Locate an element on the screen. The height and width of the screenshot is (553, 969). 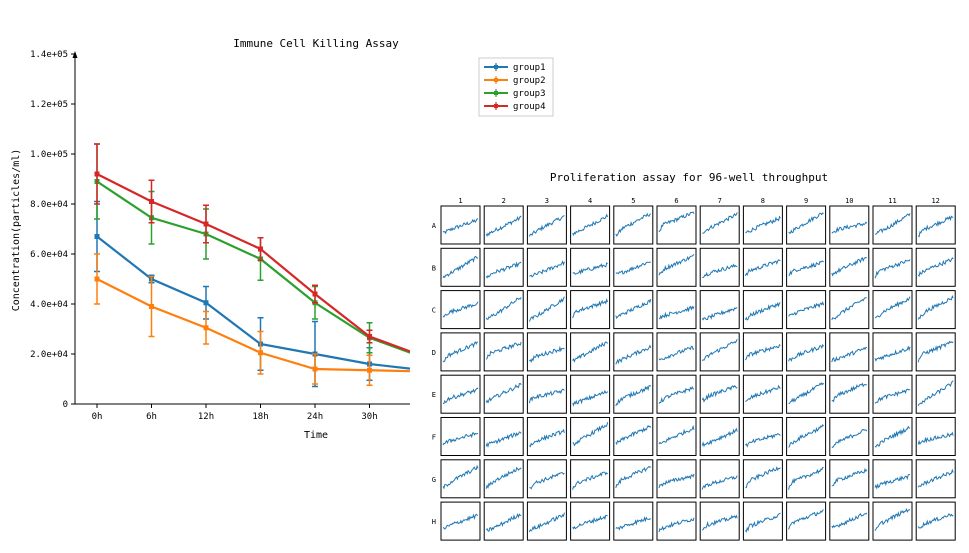
row-label: G is located at coordinates (434, 480).